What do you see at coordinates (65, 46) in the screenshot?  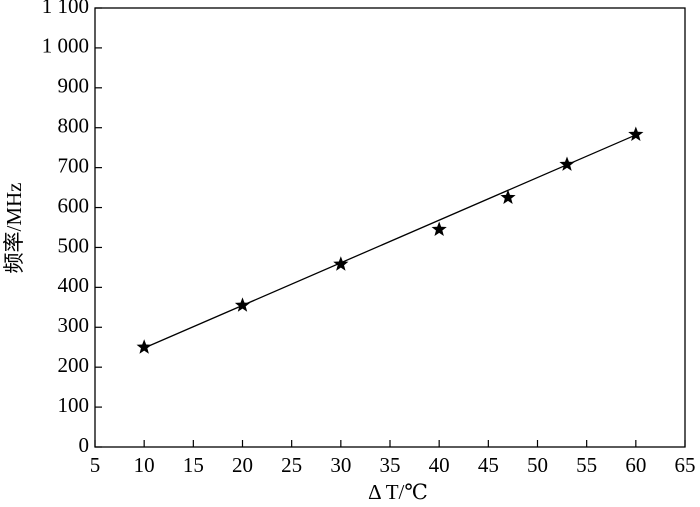 I see `y-tick-label: 1 000` at bounding box center [65, 46].